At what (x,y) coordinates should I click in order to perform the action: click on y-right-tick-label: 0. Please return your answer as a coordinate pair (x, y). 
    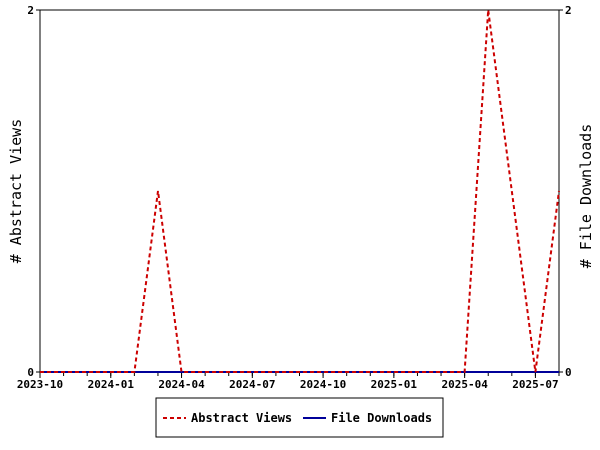
    Looking at the image, I should click on (568, 372).